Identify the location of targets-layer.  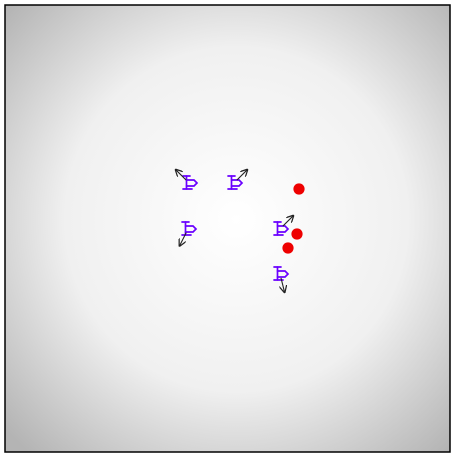
(293, 218).